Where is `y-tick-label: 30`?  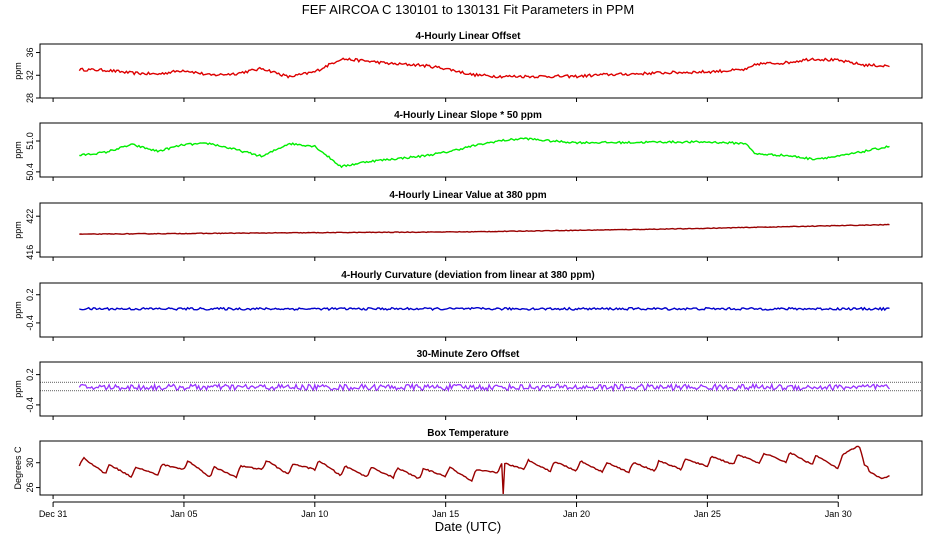 y-tick-label: 30 is located at coordinates (30, 463).